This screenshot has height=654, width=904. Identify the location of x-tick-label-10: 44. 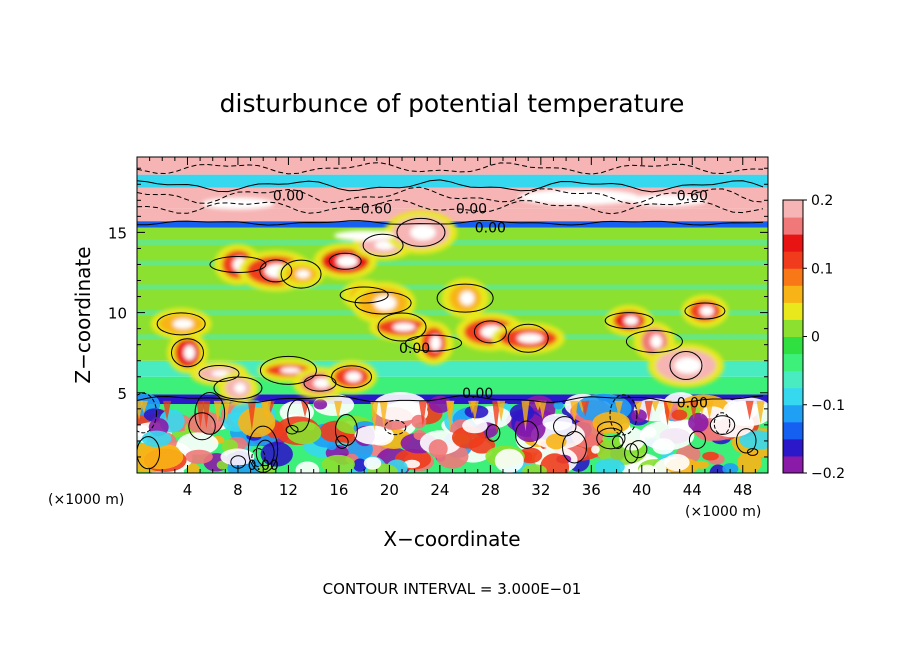
(692, 490).